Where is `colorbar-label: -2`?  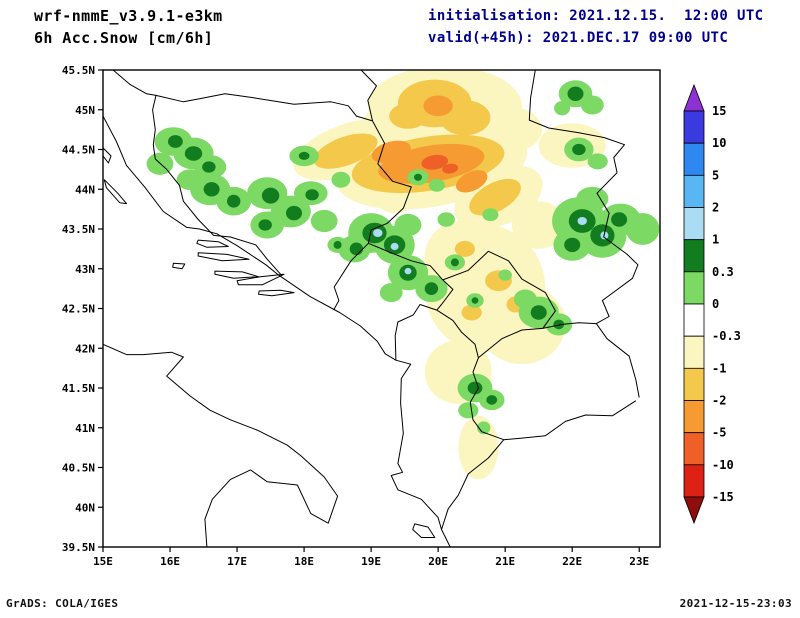 colorbar-label: -2 is located at coordinates (719, 401).